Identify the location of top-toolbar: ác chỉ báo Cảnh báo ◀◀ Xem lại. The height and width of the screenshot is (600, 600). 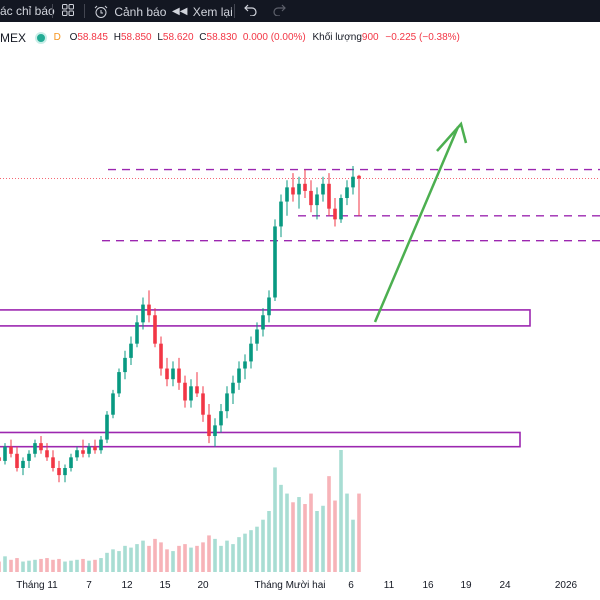
(300, 11).